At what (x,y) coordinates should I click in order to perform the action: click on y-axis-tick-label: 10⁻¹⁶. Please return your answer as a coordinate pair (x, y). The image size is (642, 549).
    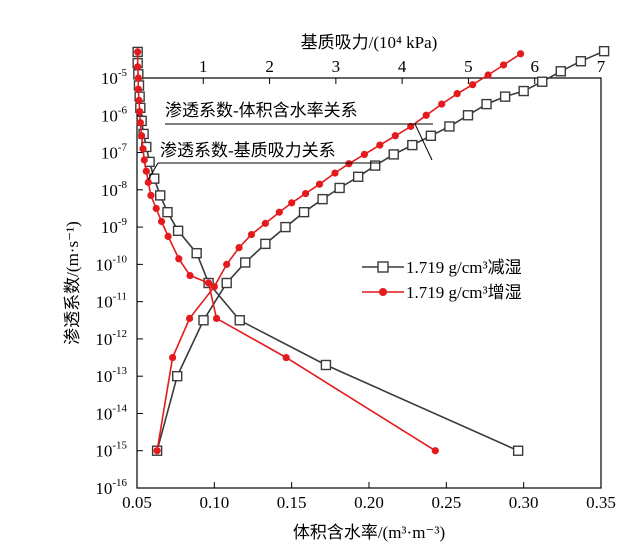
    Looking at the image, I should click on (111, 487).